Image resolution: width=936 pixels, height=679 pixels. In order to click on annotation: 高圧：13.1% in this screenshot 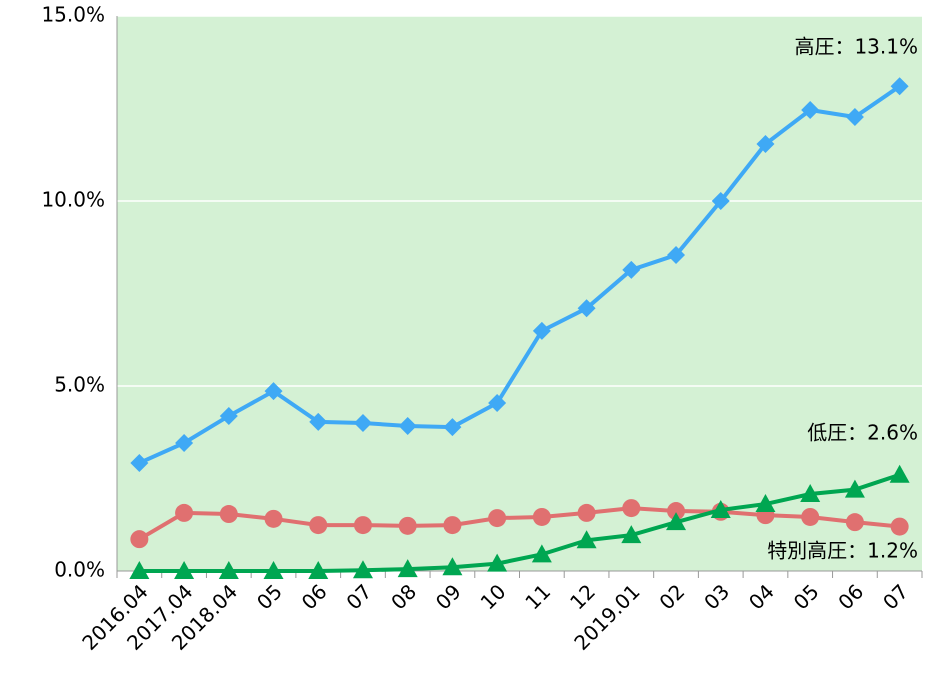, I will do `click(856, 47)`.